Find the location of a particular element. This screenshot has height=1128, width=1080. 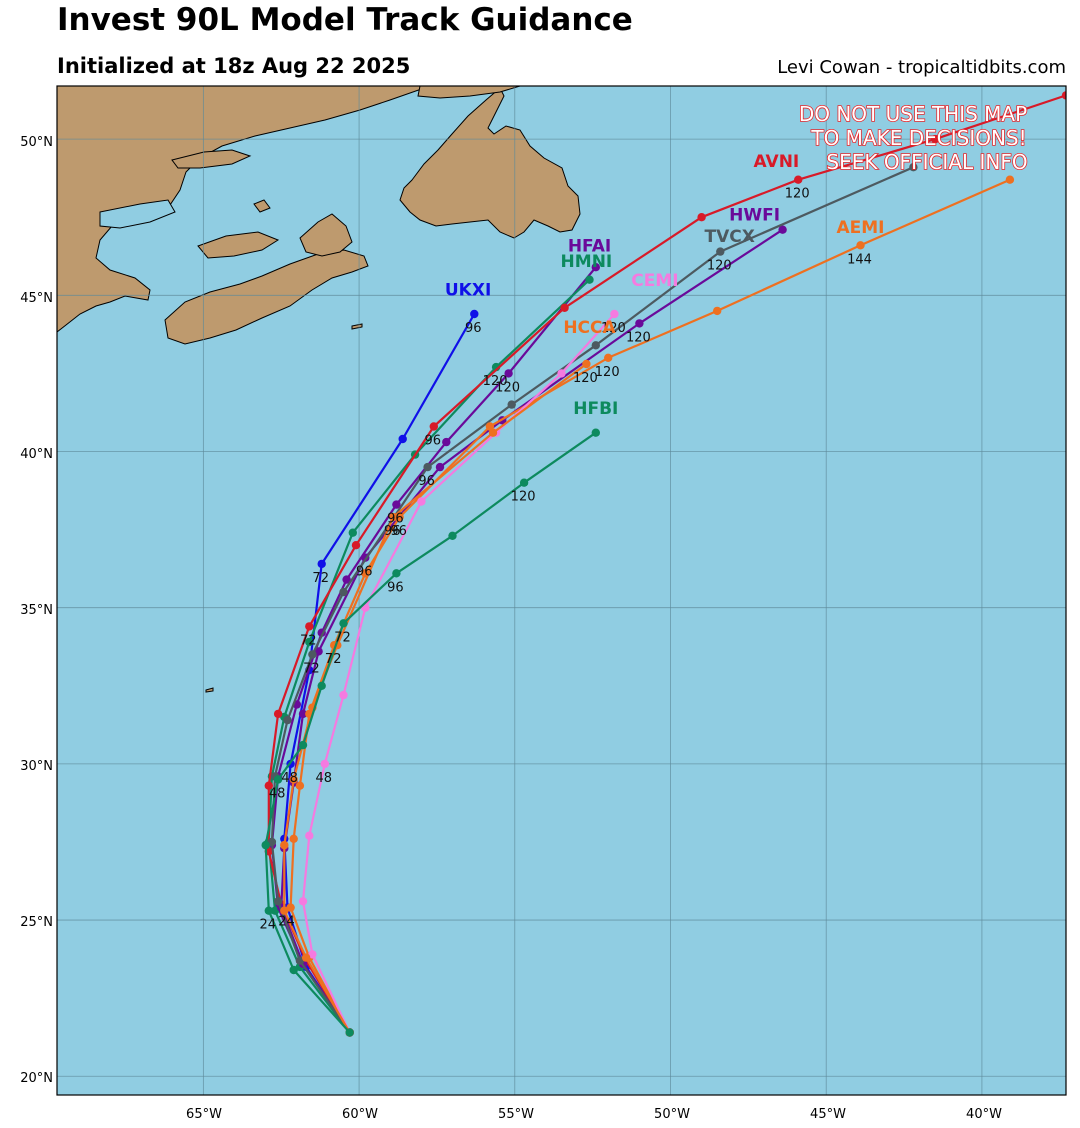

model-label: UKXI is located at coordinates (468, 290).